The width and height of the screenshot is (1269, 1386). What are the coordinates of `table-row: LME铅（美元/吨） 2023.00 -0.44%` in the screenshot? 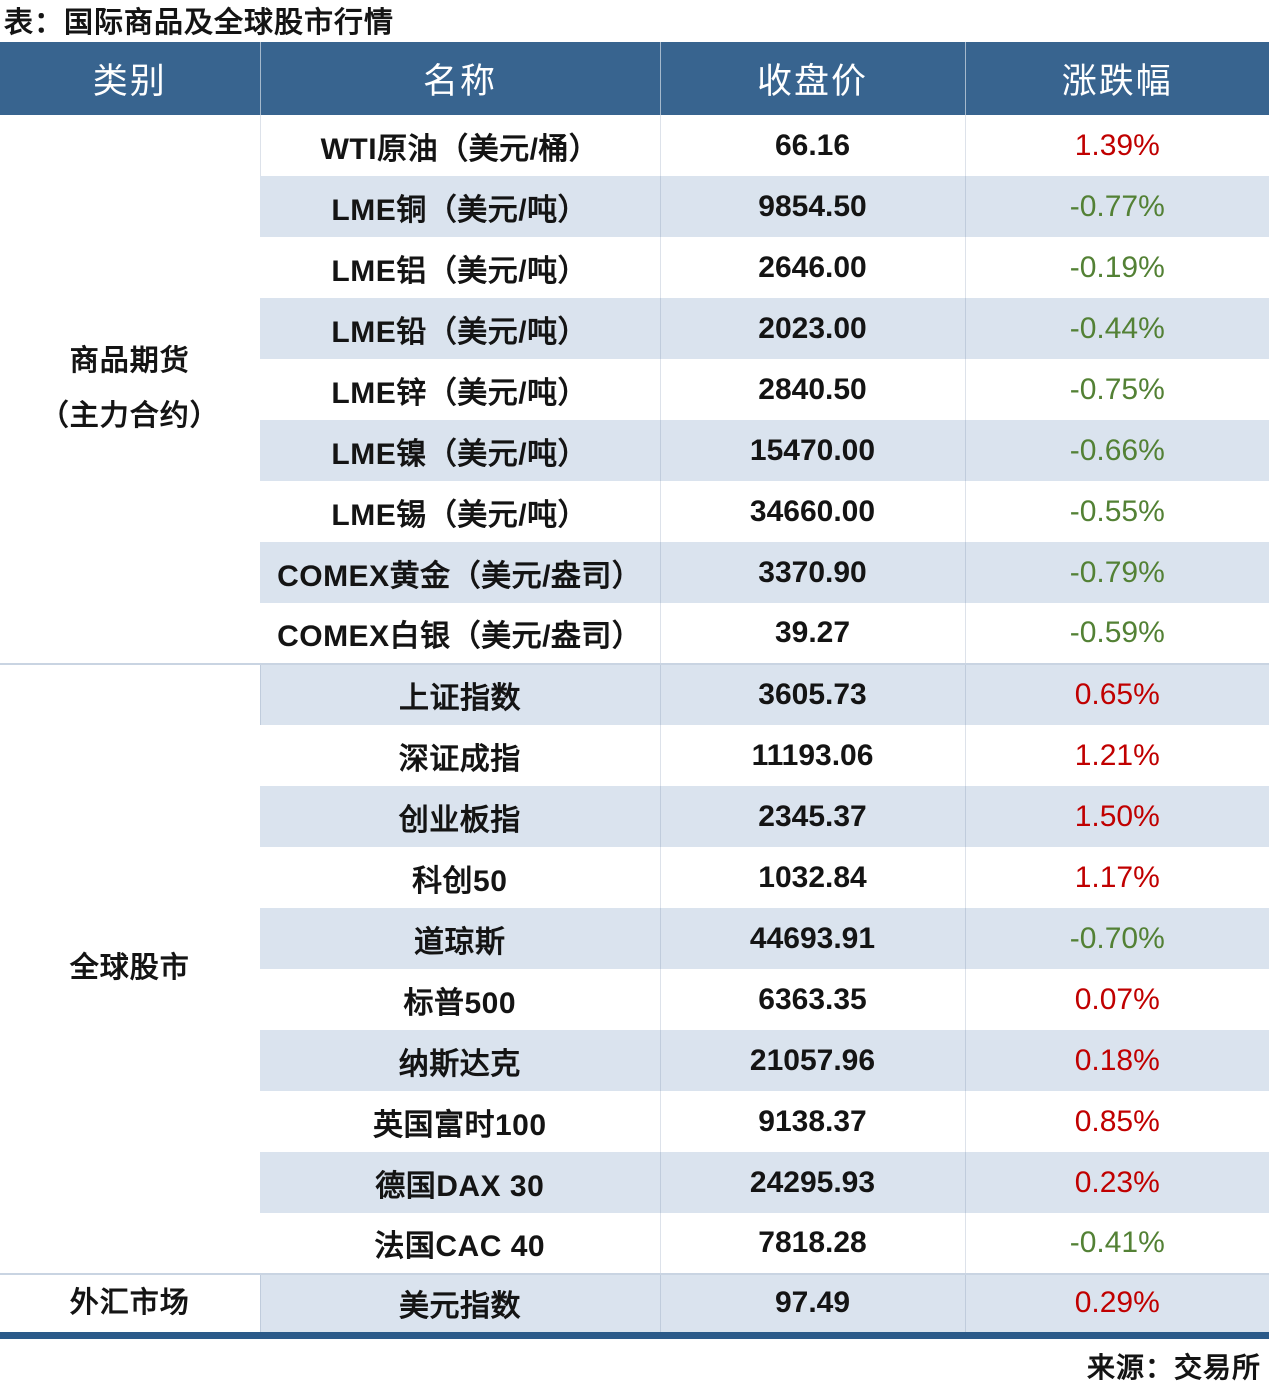 It's located at (634, 328).